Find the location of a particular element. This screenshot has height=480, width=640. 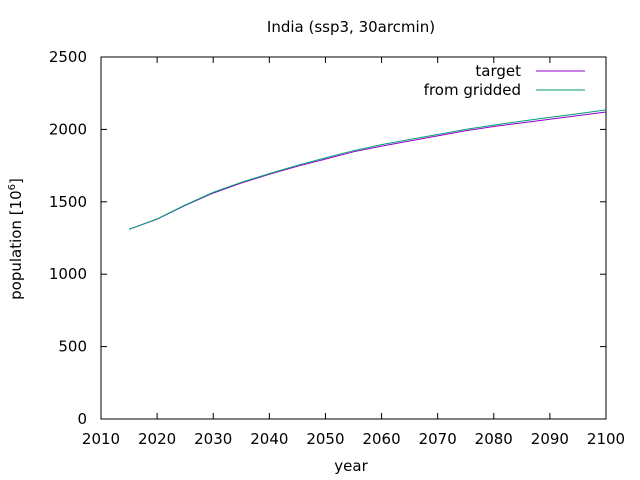

legend: target from gridded is located at coordinates (504, 80).